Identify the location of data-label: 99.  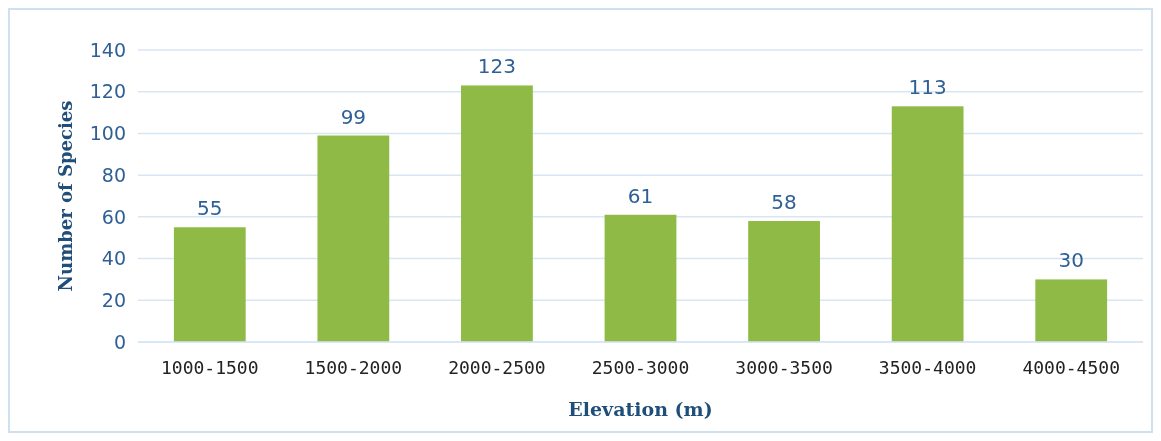
(353, 116).